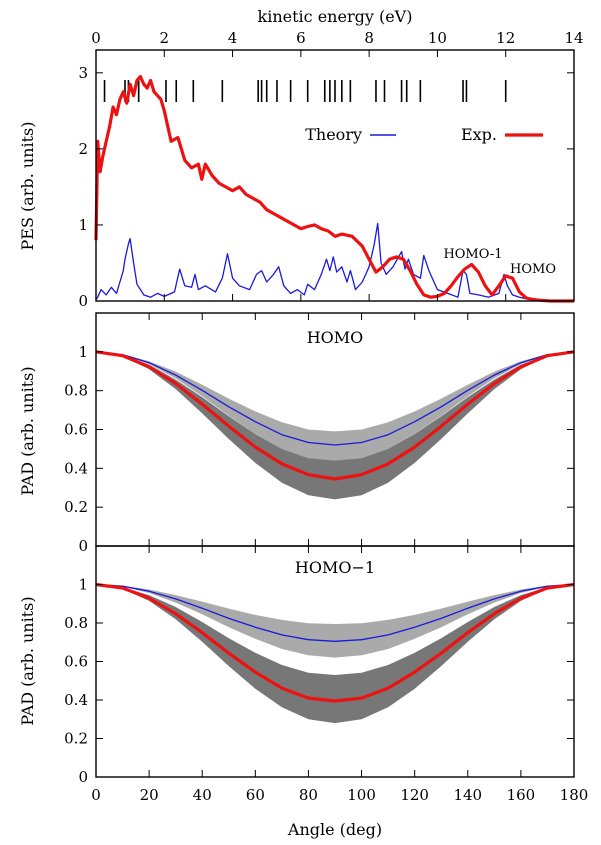 The width and height of the screenshot is (601, 845). Describe the element at coordinates (472, 254) in the screenshot. I see `annotation-homo-1: HOMO-1` at that location.